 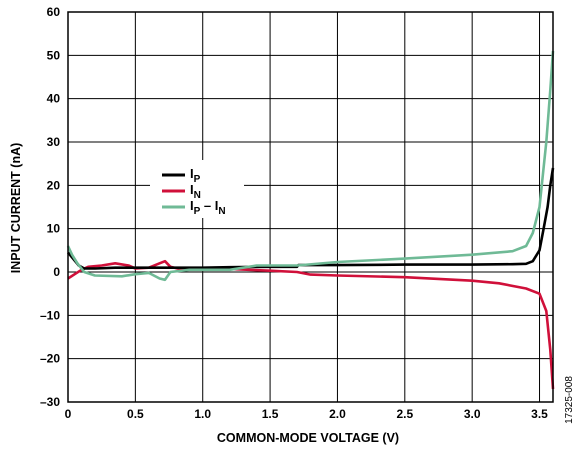 I want to click on y-tick-label: 40, so click(x=54, y=99).